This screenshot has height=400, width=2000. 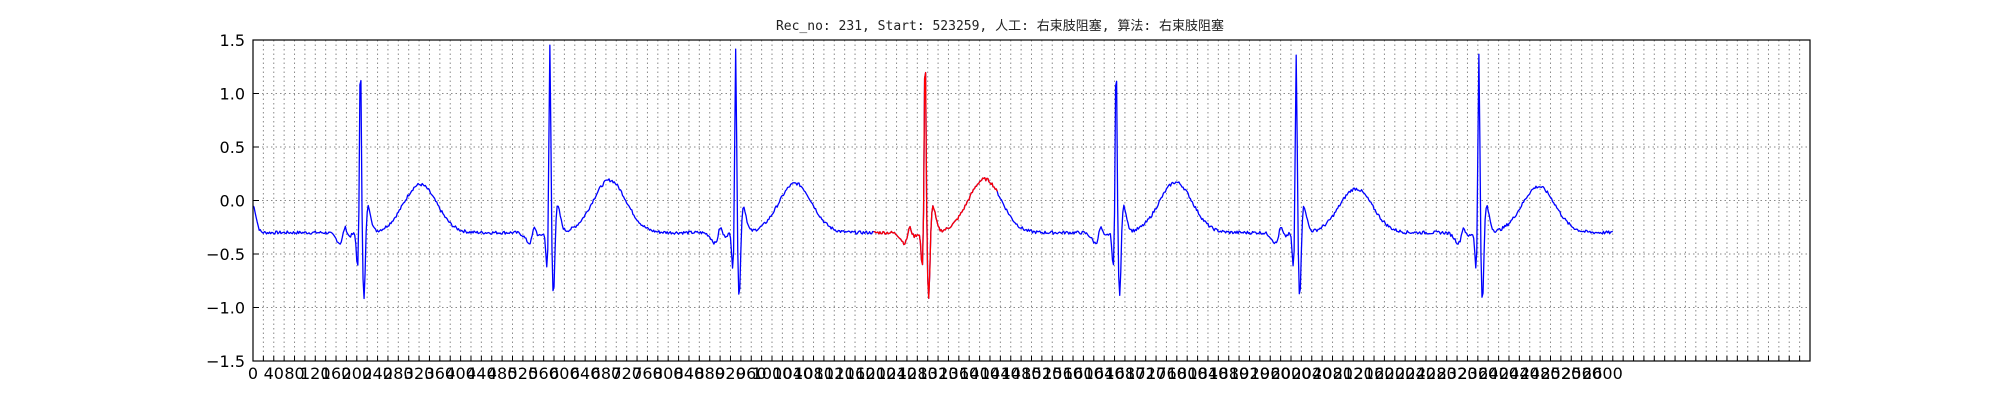 I want to click on x-tick-label: 1120, so click(x=834, y=373).